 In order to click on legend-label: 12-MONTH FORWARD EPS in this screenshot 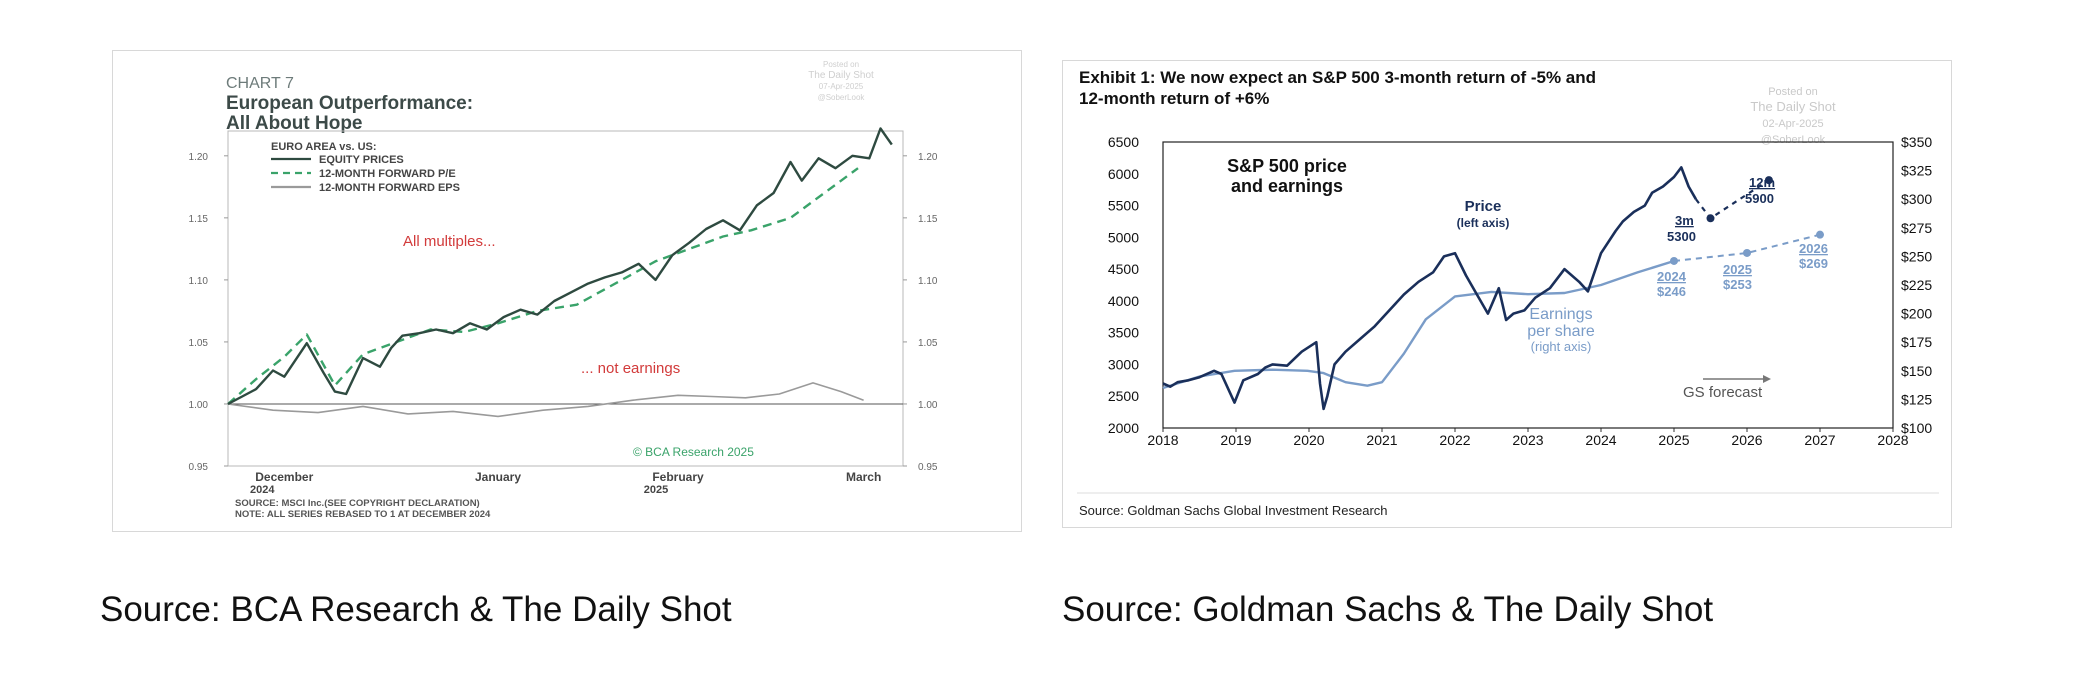, I will do `click(389, 188)`.